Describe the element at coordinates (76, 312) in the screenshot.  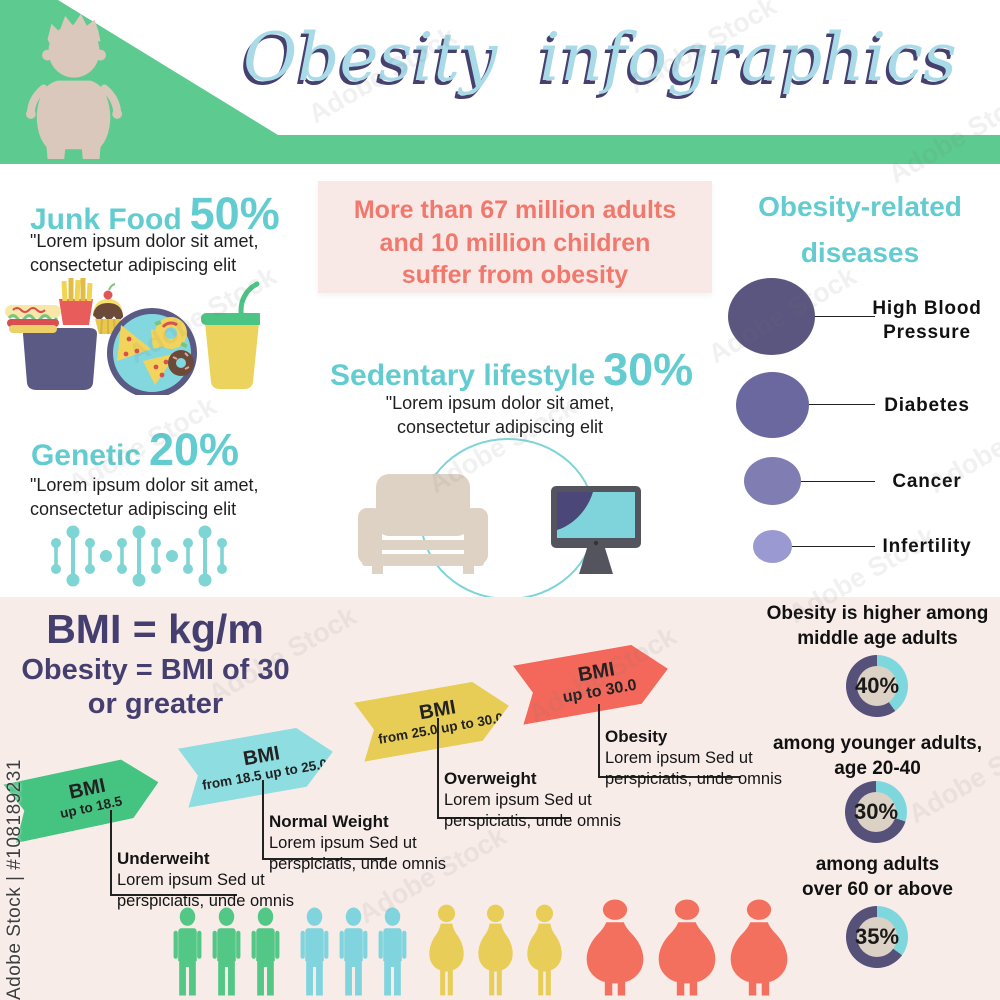
I see `fries-box-icon` at that location.